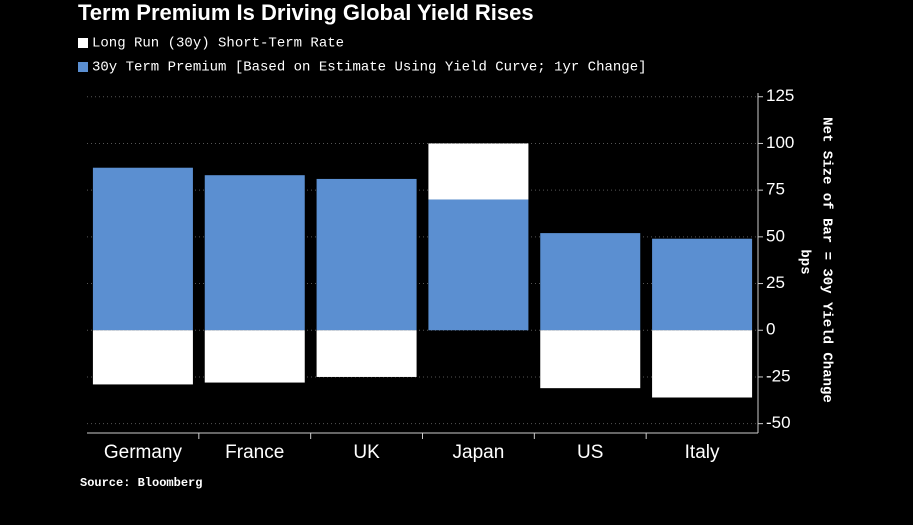  What do you see at coordinates (780, 142) in the screenshot?
I see `y-tick-label: 100` at bounding box center [780, 142].